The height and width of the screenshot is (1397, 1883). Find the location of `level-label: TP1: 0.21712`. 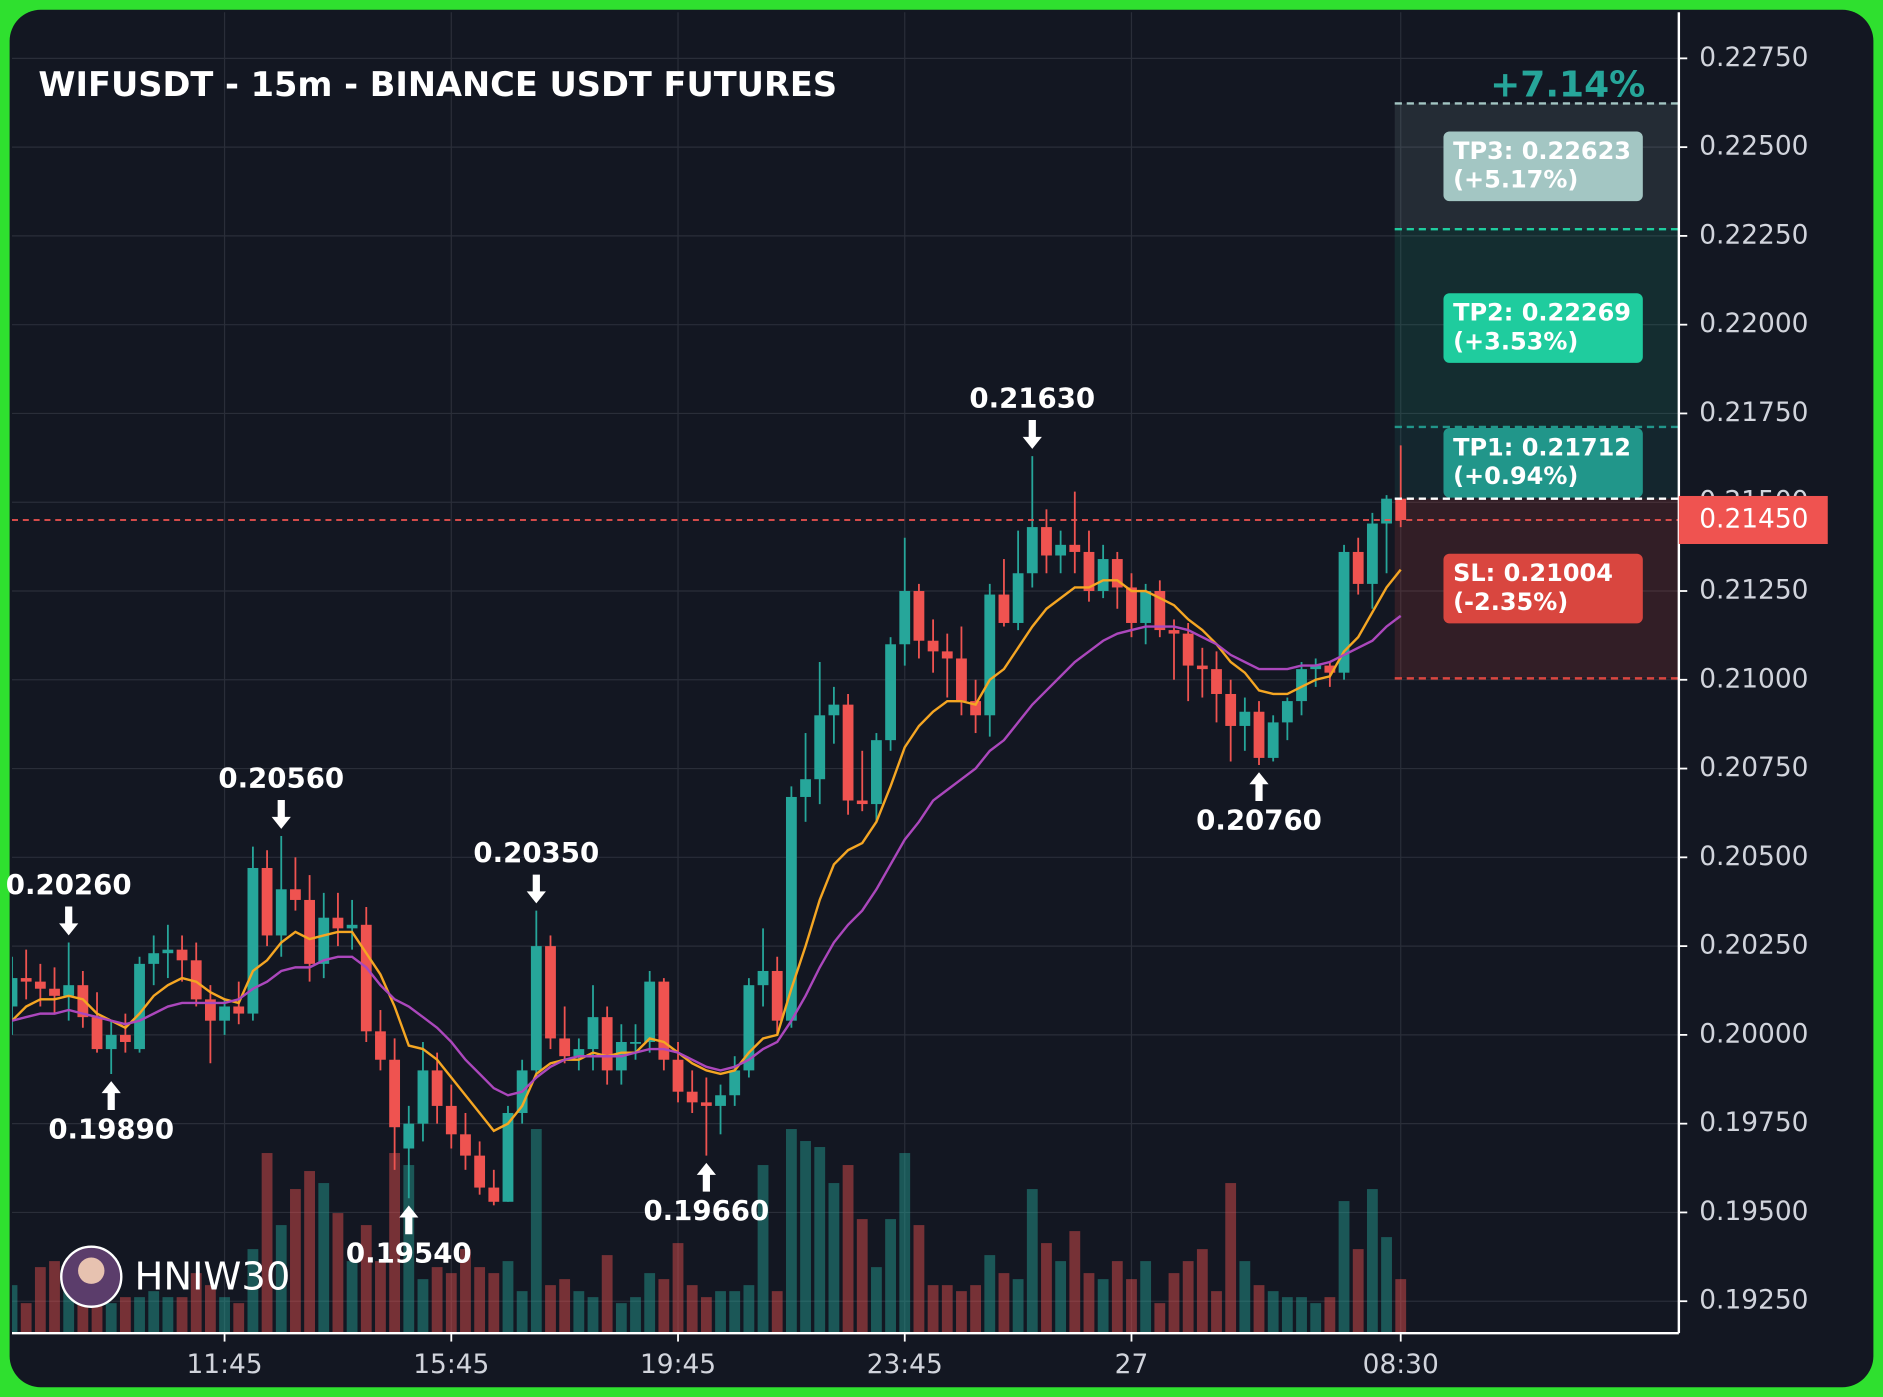

level-label: TP1: 0.21712 is located at coordinates (1542, 447).